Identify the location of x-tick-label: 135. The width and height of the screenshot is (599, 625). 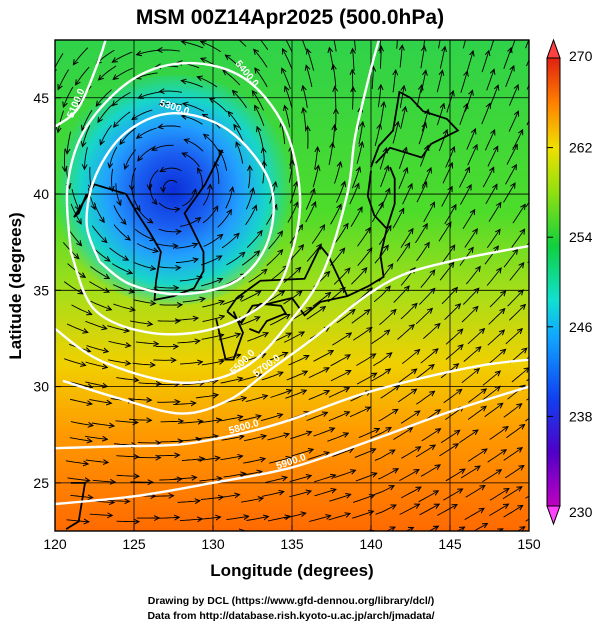
(292, 544).